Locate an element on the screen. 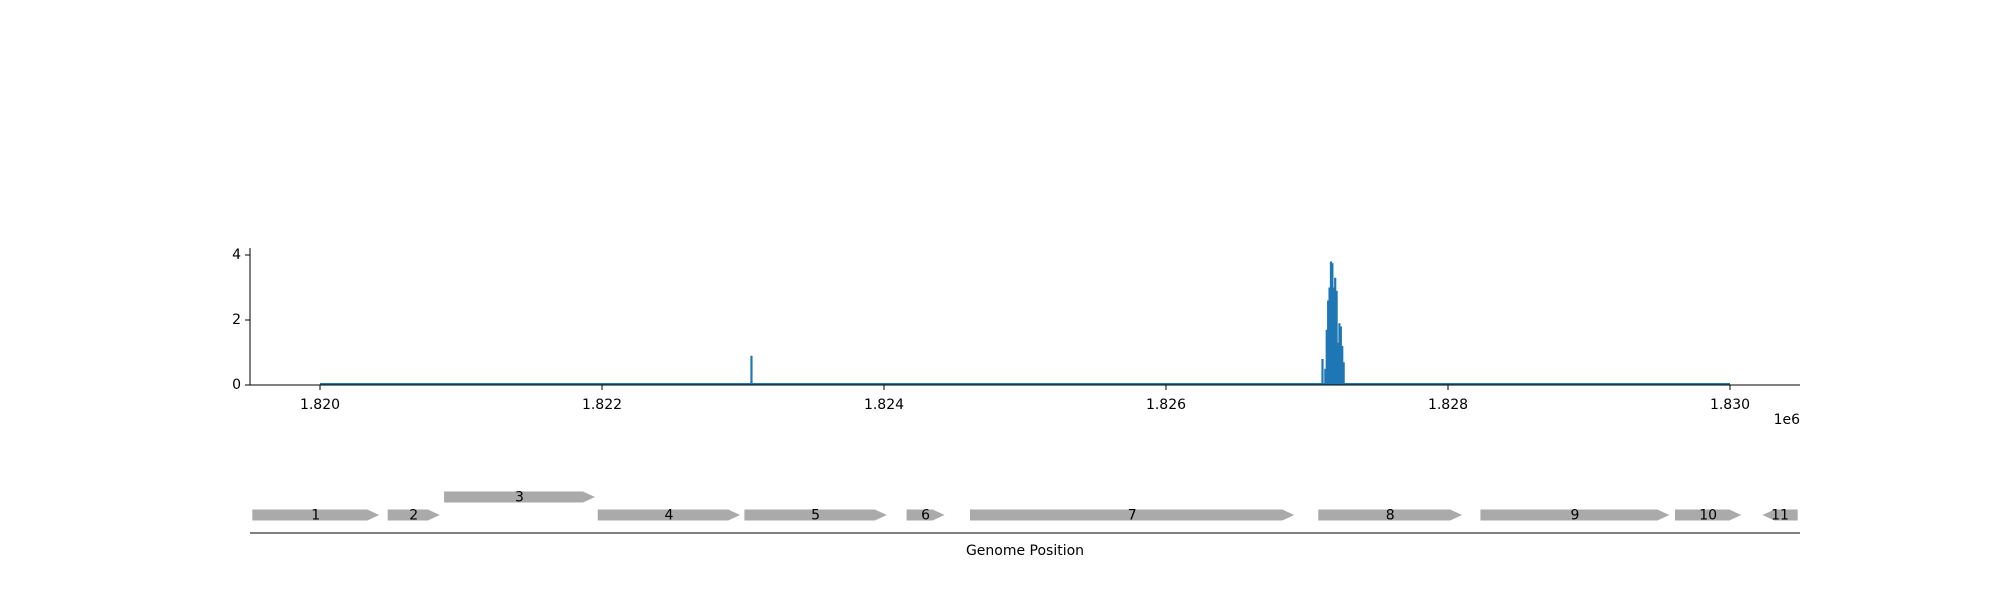 The width and height of the screenshot is (2000, 600). gene-6: 6 is located at coordinates (925, 516).